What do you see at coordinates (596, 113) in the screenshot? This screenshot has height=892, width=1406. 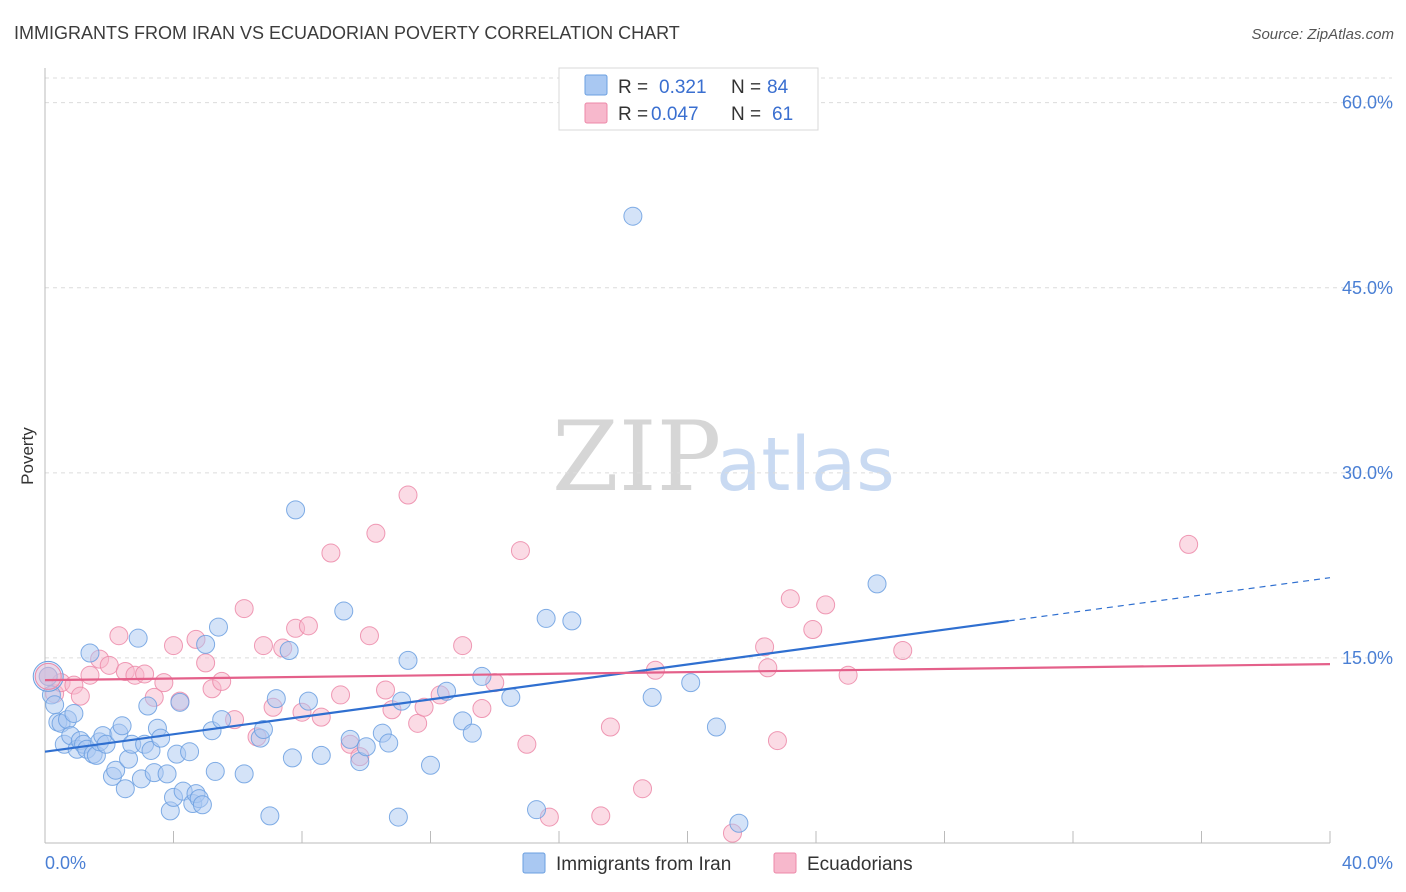 I see `legend-swatch-ecuadorians` at bounding box center [596, 113].